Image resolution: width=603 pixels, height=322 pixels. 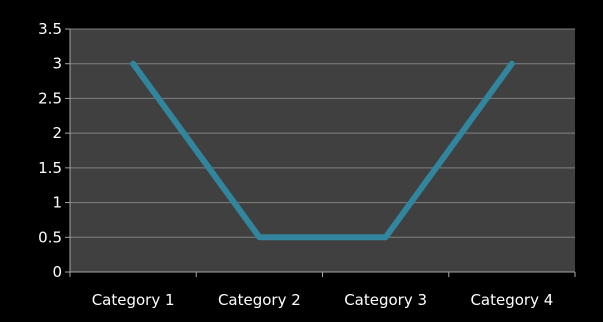 I want to click on y-axis-tick-labels: 0 0.5 1 1.5 2 2.5 3 3.5, so click(x=50, y=150).